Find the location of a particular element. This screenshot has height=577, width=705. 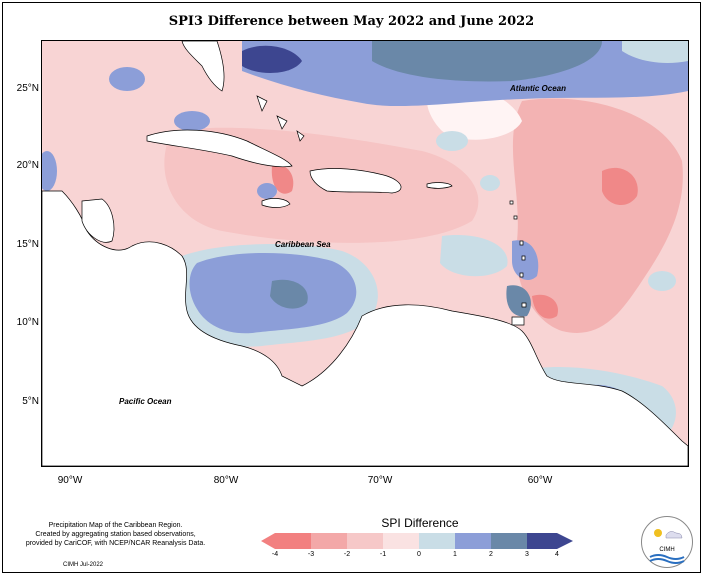

legend-colorbar is located at coordinates (417, 541).